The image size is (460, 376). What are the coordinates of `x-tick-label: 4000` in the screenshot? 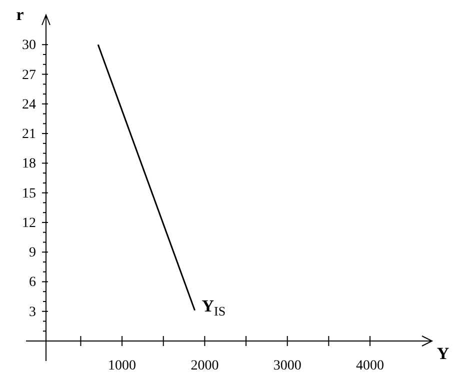 It's located at (370, 366).